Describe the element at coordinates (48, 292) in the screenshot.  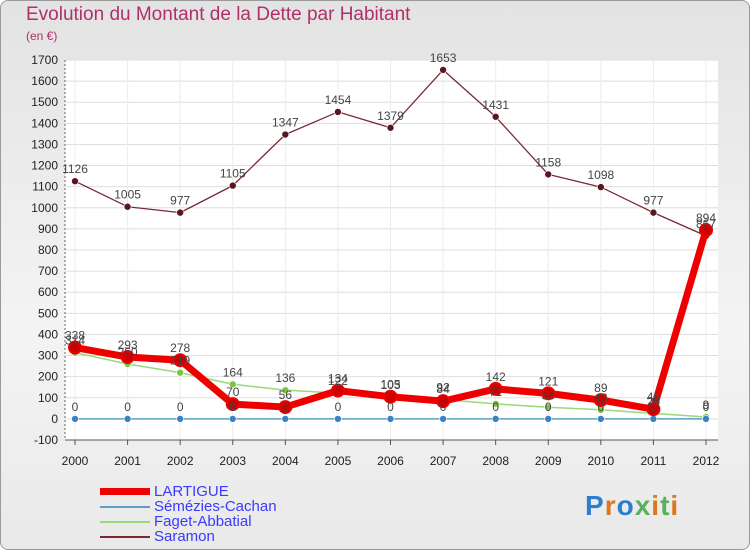
I see `y-tick-label: 600` at that location.